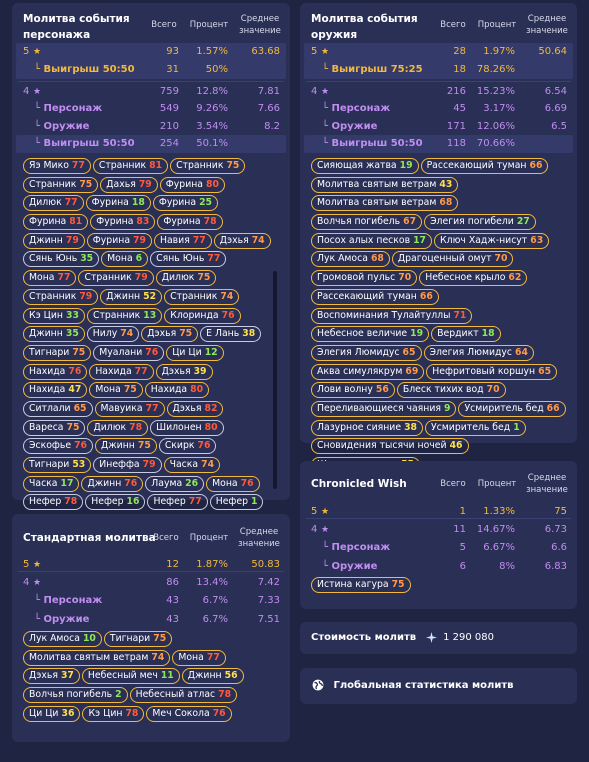 Image resolution: width=589 pixels, height=762 pixels. Describe the element at coordinates (185, 203) in the screenshot. I see `pull-chip: Фурина 25` at that location.